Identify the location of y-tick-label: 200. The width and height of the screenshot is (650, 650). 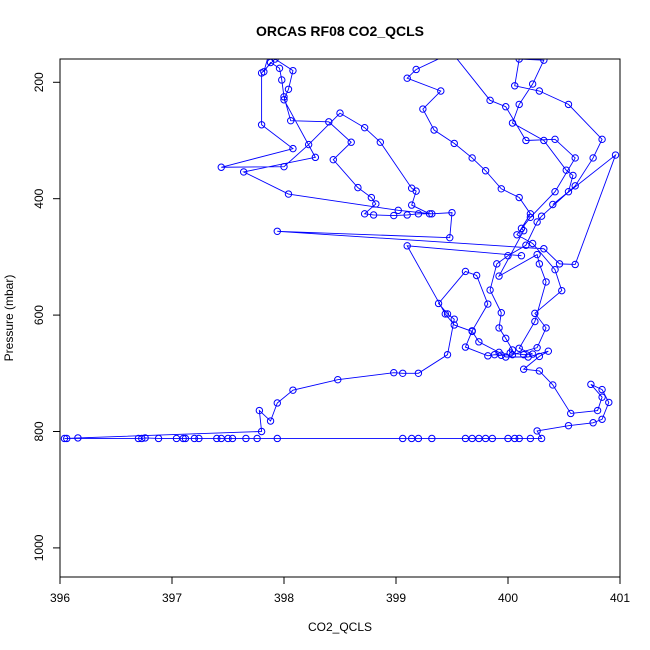
(39, 82).